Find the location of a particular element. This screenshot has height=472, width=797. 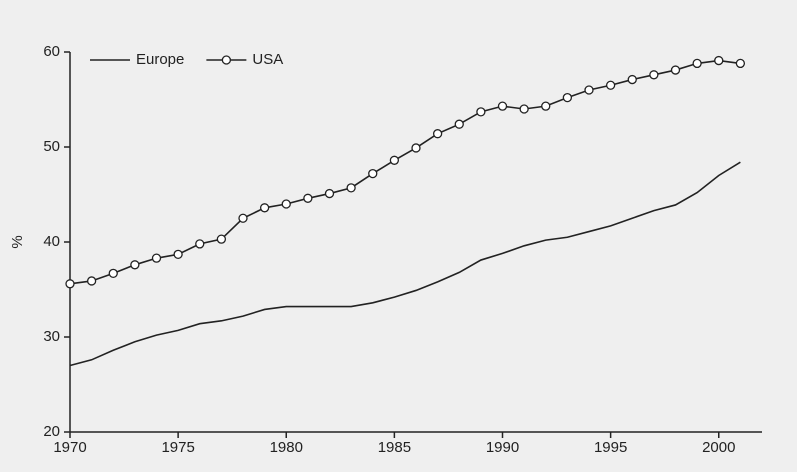

y-tick-label: 50 is located at coordinates (51, 146).